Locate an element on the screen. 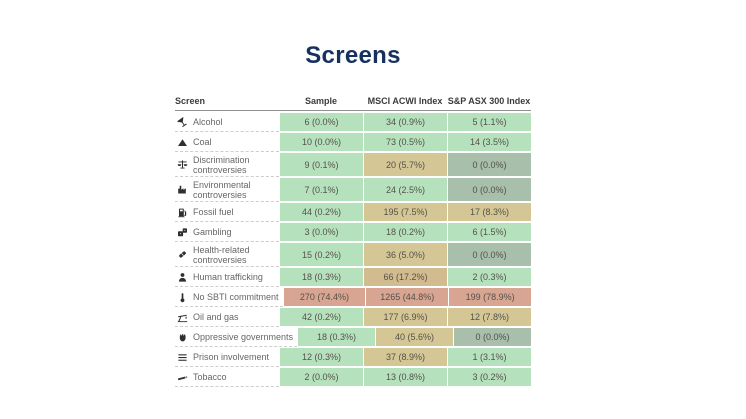  row-label-cell: No SBTI commitment is located at coordinates (229, 297).